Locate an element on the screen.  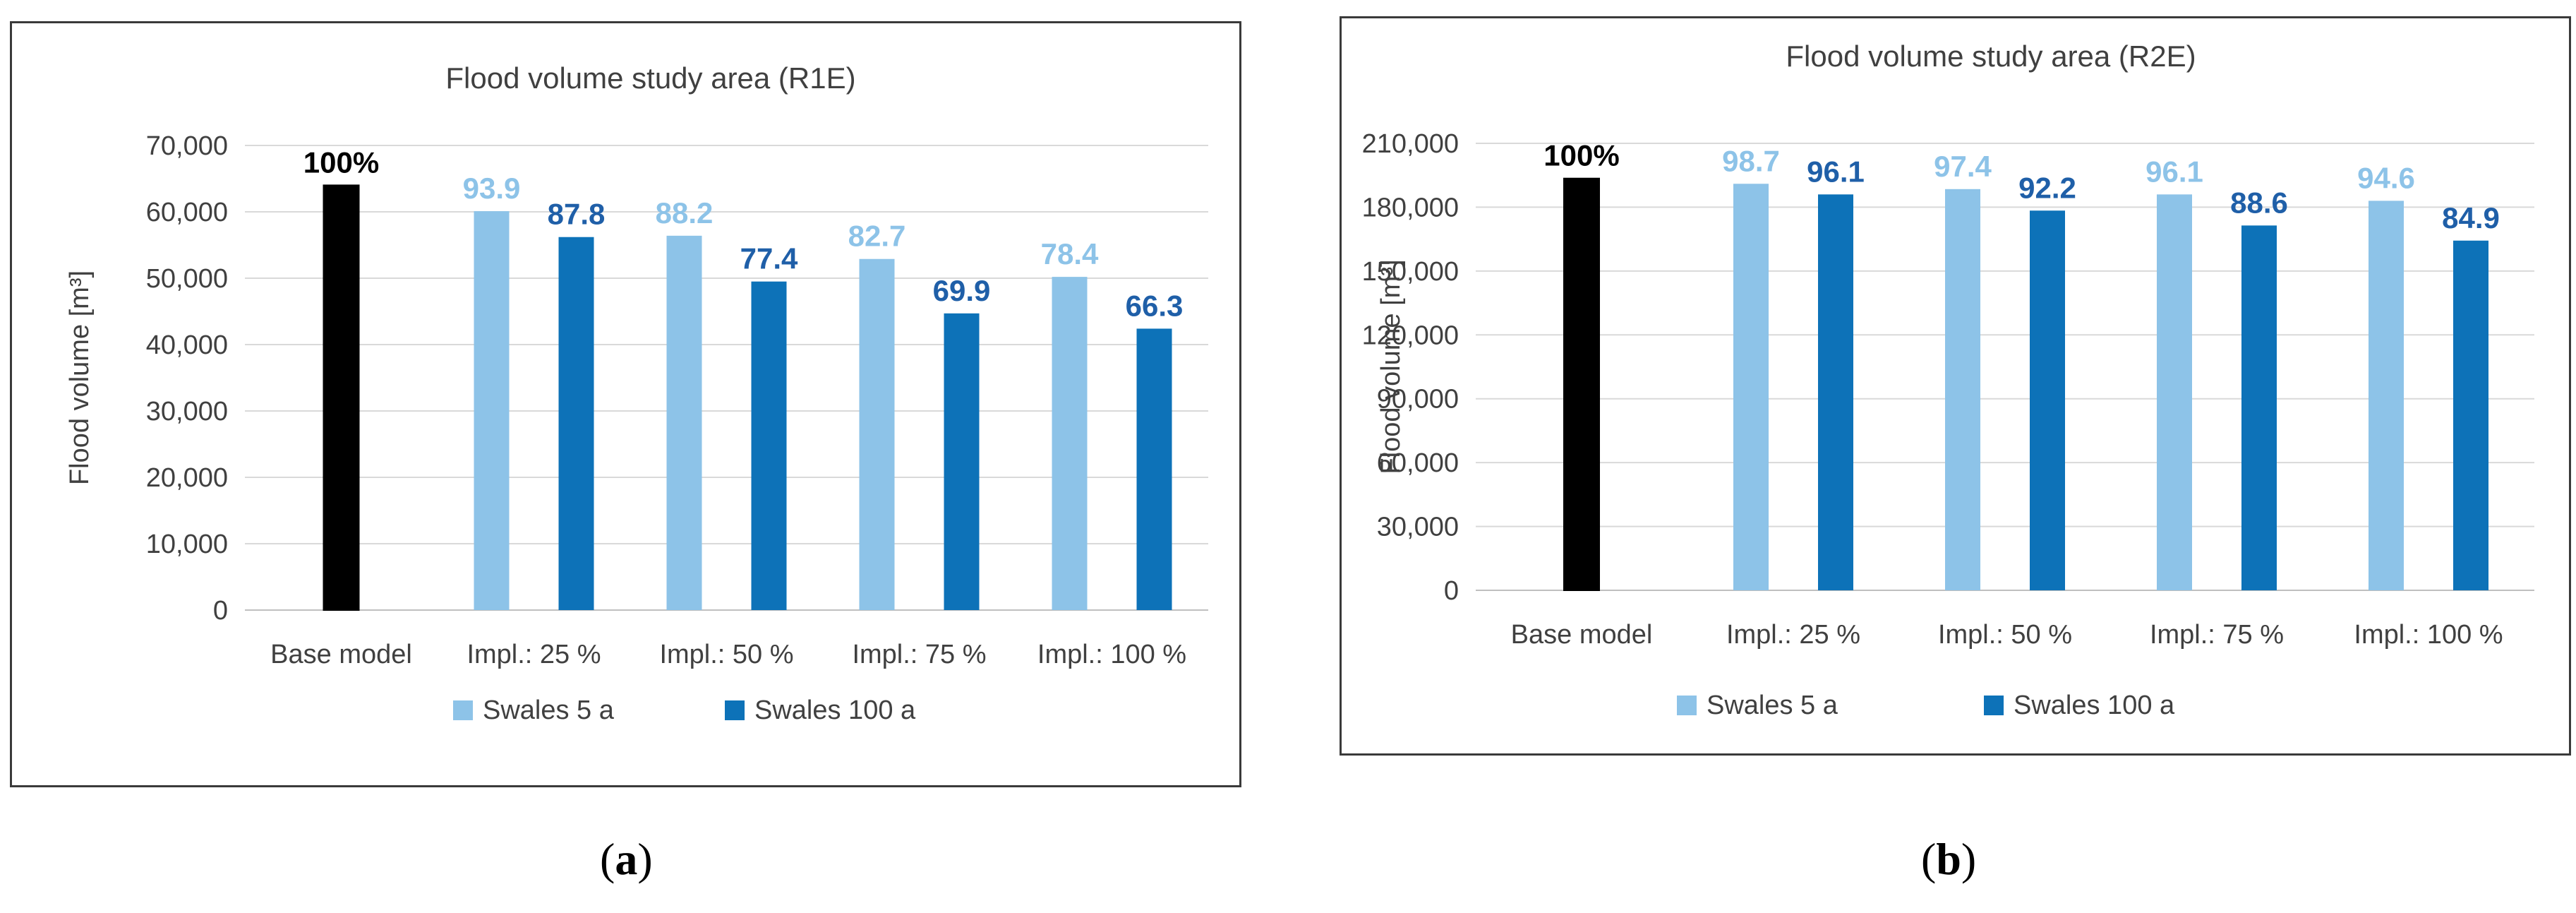
chart-a-data-label-series-2: 66.3 is located at coordinates (1155, 305).